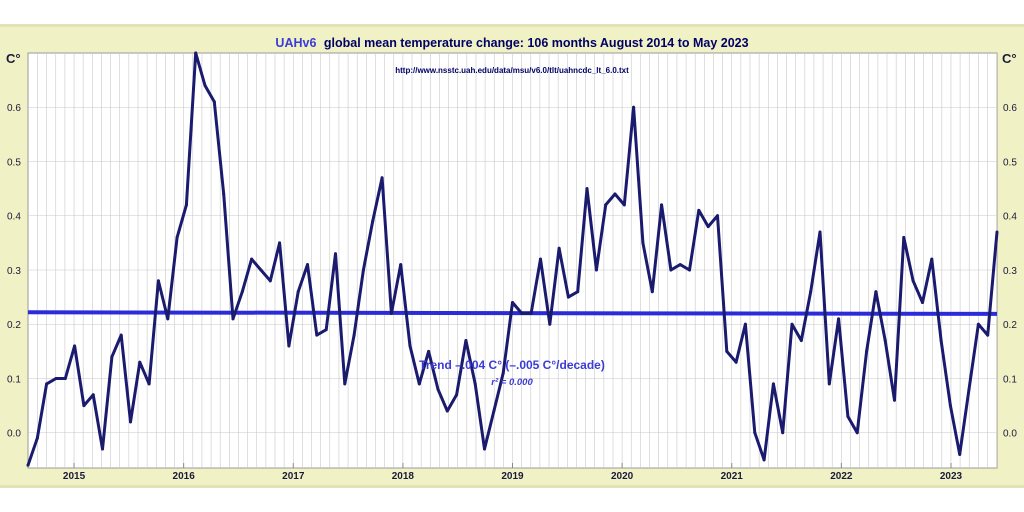 The height and width of the screenshot is (512, 1024). What do you see at coordinates (295, 43) in the screenshot?
I see `title-accent: UAHv6` at bounding box center [295, 43].